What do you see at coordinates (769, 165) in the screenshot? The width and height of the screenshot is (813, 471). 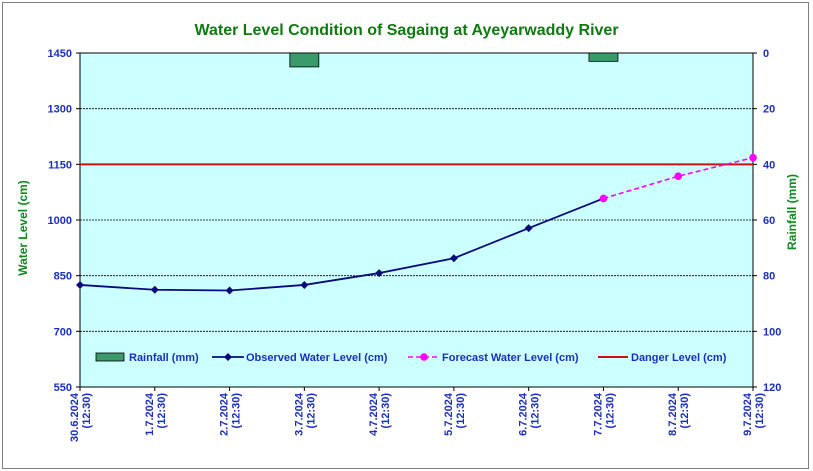 I see `y2-tick-label: 40` at bounding box center [769, 165].